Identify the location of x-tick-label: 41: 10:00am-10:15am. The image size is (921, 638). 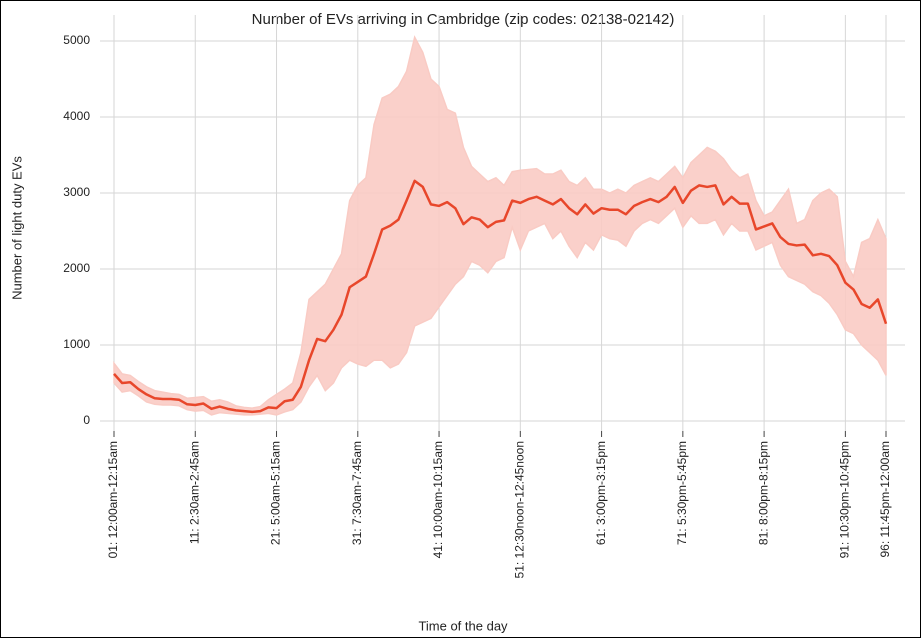
(438, 499).